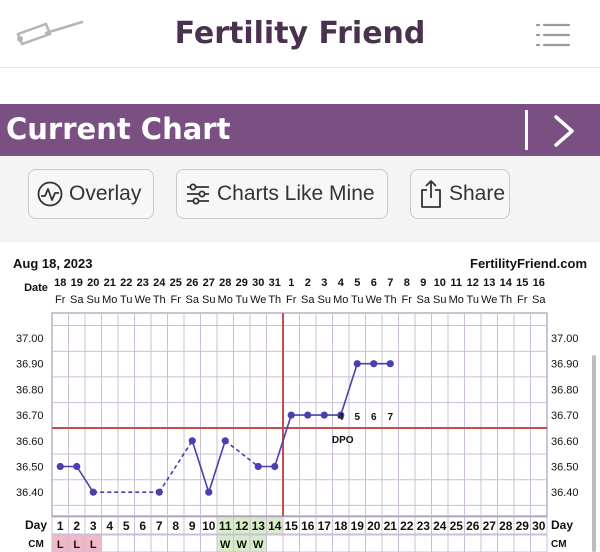 Image resolution: width=600 pixels, height=552 pixels. I want to click on share-button: Share, so click(460, 194).